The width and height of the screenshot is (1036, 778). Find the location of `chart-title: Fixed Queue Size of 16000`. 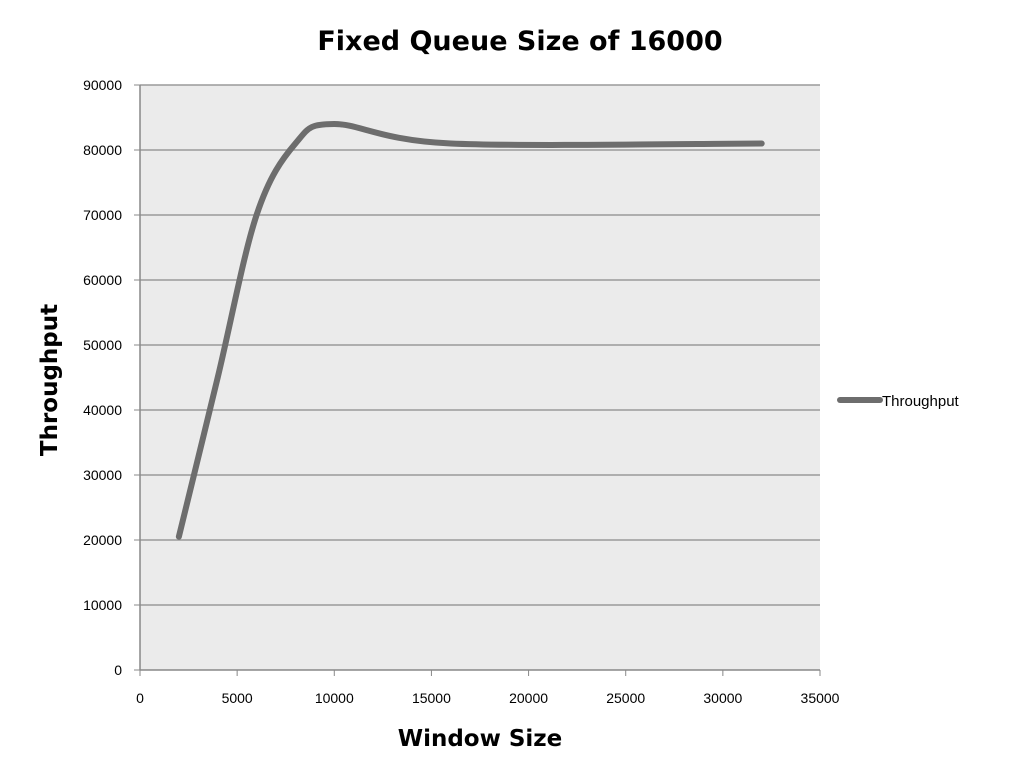

chart-title: Fixed Queue Size of 16000 is located at coordinates (519, 41).